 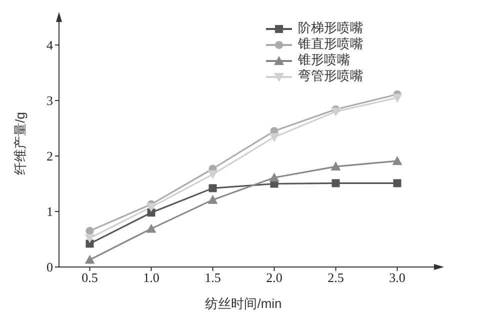 What do you see at coordinates (336, 278) in the screenshot?
I see `x-tick-label: 2.5` at bounding box center [336, 278].